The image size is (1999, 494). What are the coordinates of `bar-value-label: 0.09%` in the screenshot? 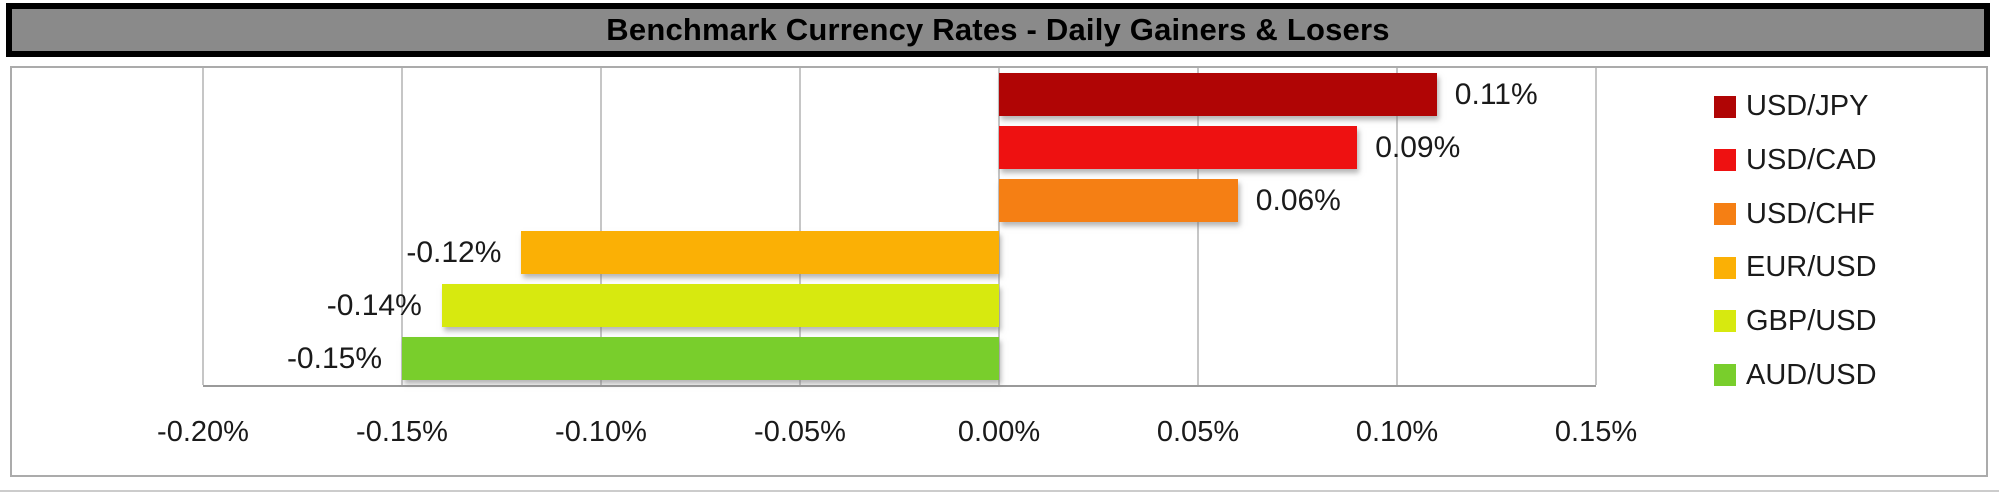 It's located at (1418, 147).